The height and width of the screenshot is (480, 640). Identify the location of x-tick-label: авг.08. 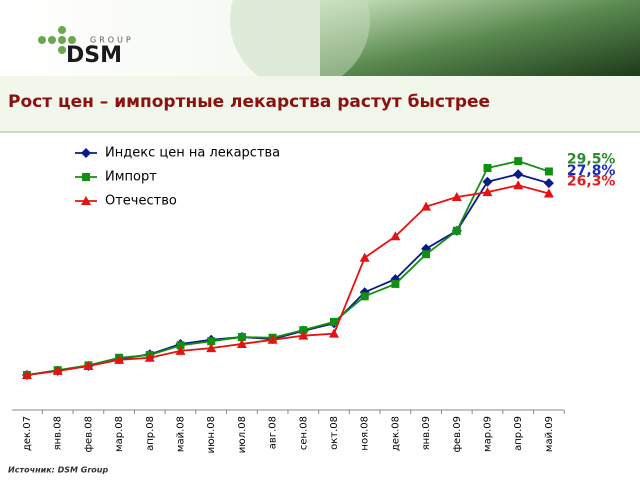
(273, 432).